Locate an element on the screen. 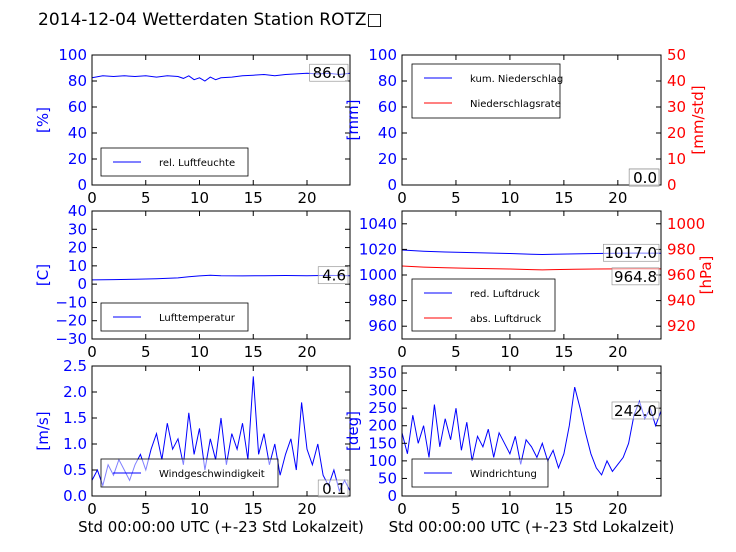 The width and height of the screenshot is (736, 552). y-tick-label: 1000 is located at coordinates (378, 275).